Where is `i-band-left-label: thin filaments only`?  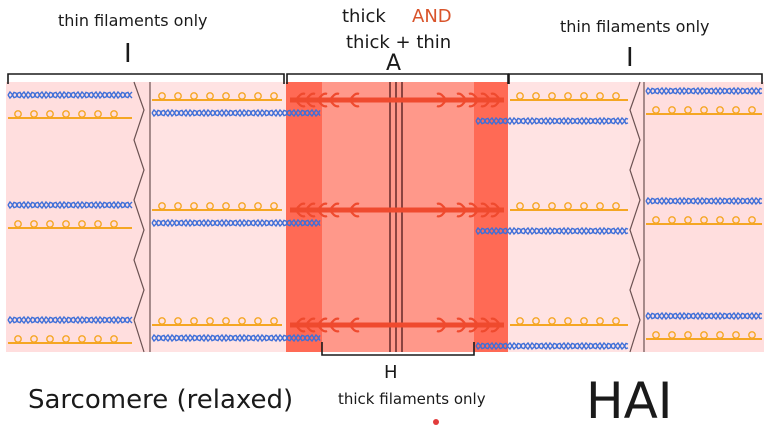
i-band-left-label: thin filaments only is located at coordinates (133, 20).